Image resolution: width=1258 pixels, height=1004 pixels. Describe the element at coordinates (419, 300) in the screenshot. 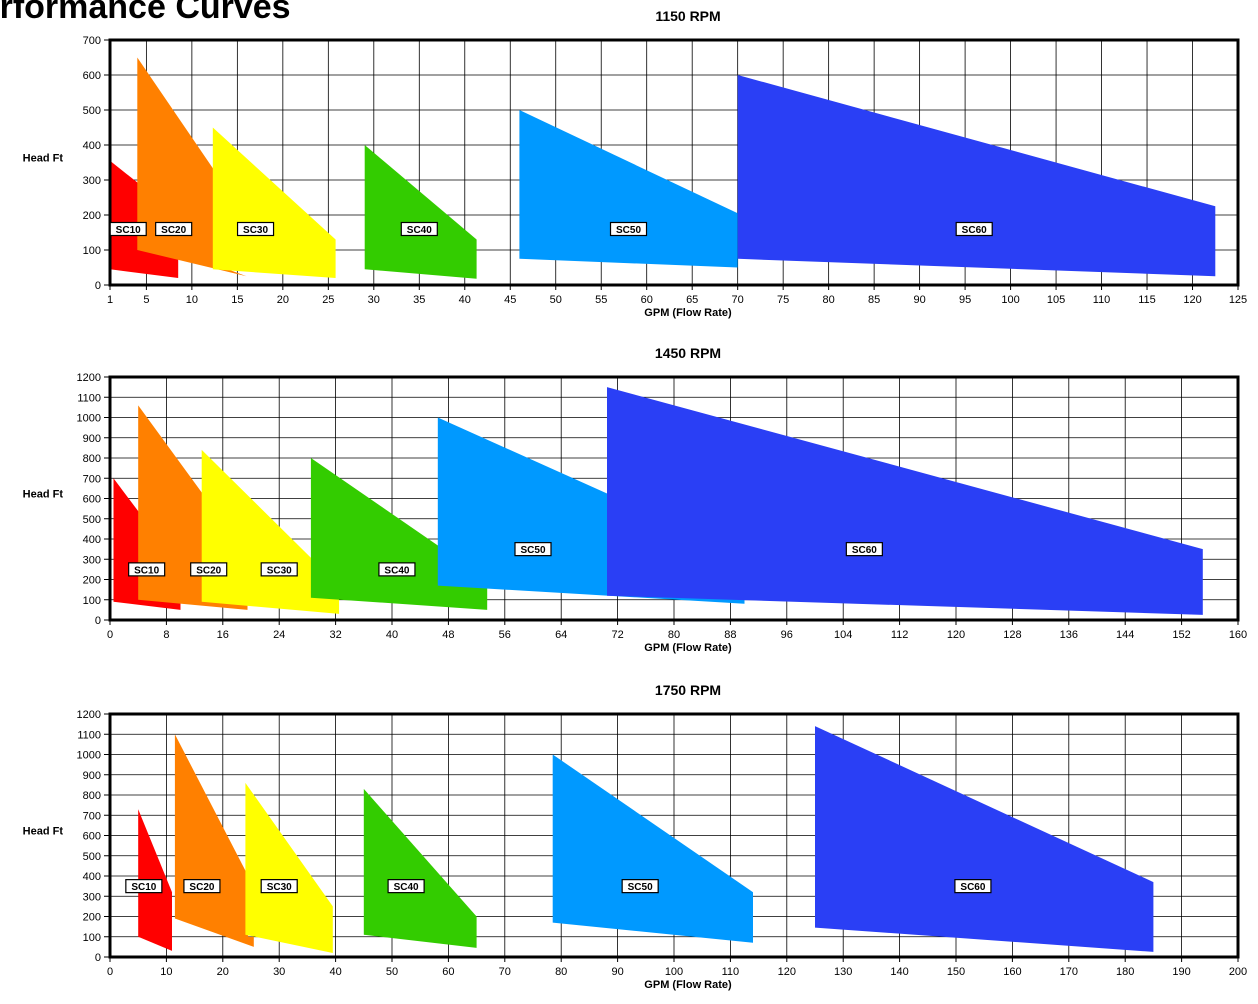

I see `x-tick-label: 35` at that location.